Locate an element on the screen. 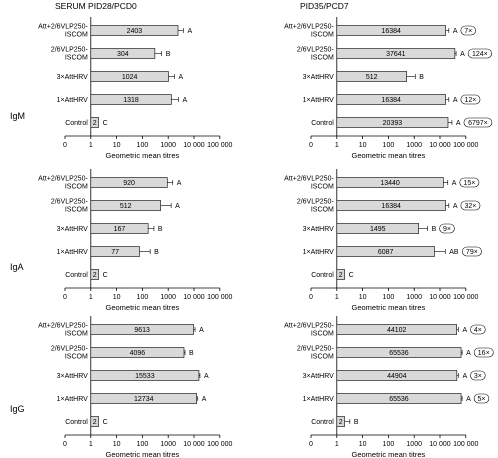 The height and width of the screenshot is (458, 498). bar-value-label: 4096 is located at coordinates (138, 353).